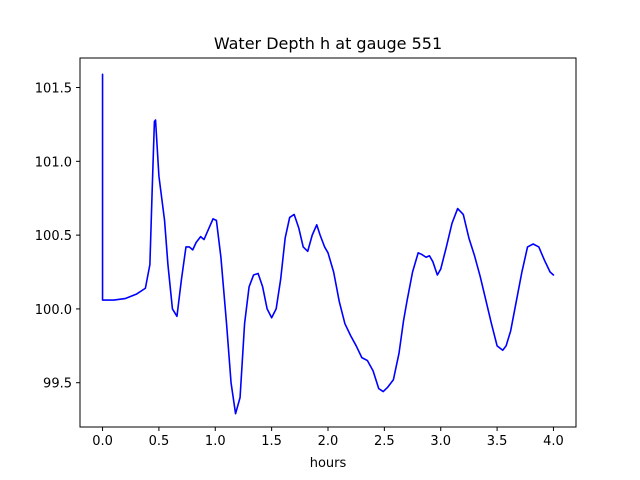  Describe the element at coordinates (328, 43) in the screenshot. I see `chart-title: Water Depth h at gauge 551` at that location.